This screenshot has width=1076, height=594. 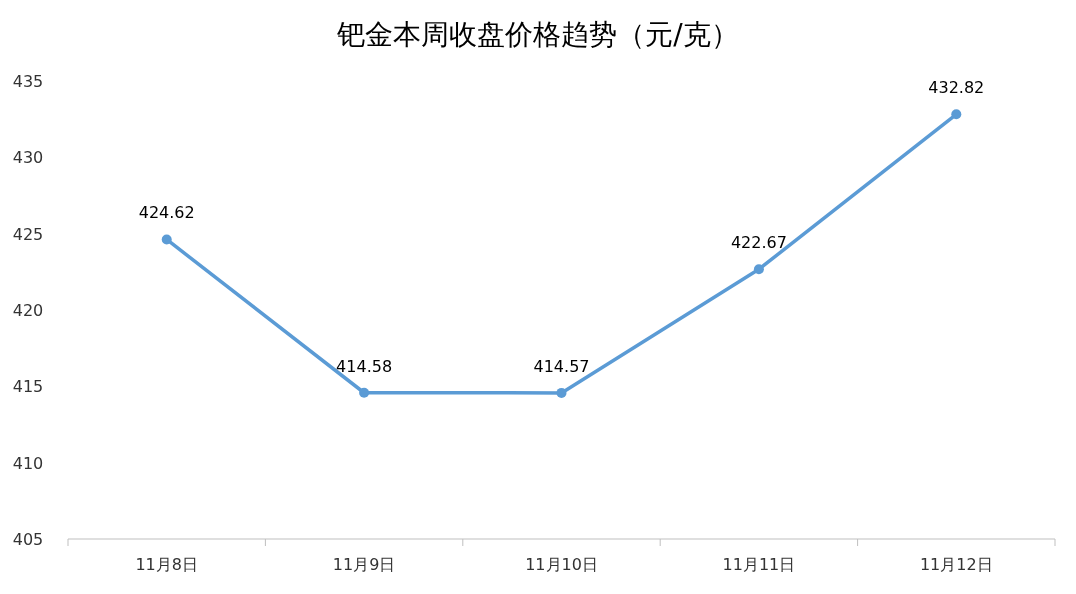 What do you see at coordinates (364, 366) in the screenshot?
I see `data-label: 414.58` at bounding box center [364, 366].